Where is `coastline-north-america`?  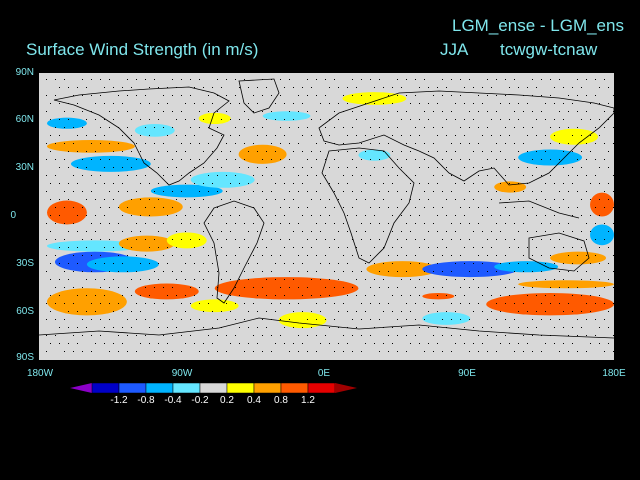 coastline-north-america is located at coordinates (141, 136).